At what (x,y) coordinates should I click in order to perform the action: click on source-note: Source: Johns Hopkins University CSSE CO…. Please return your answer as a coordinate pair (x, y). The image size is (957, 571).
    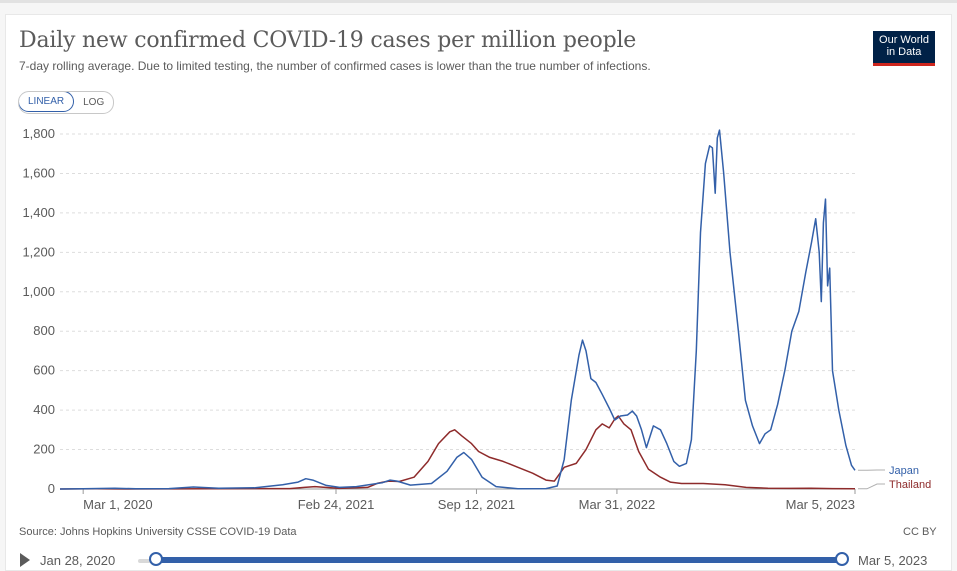
    Looking at the image, I should click on (158, 532).